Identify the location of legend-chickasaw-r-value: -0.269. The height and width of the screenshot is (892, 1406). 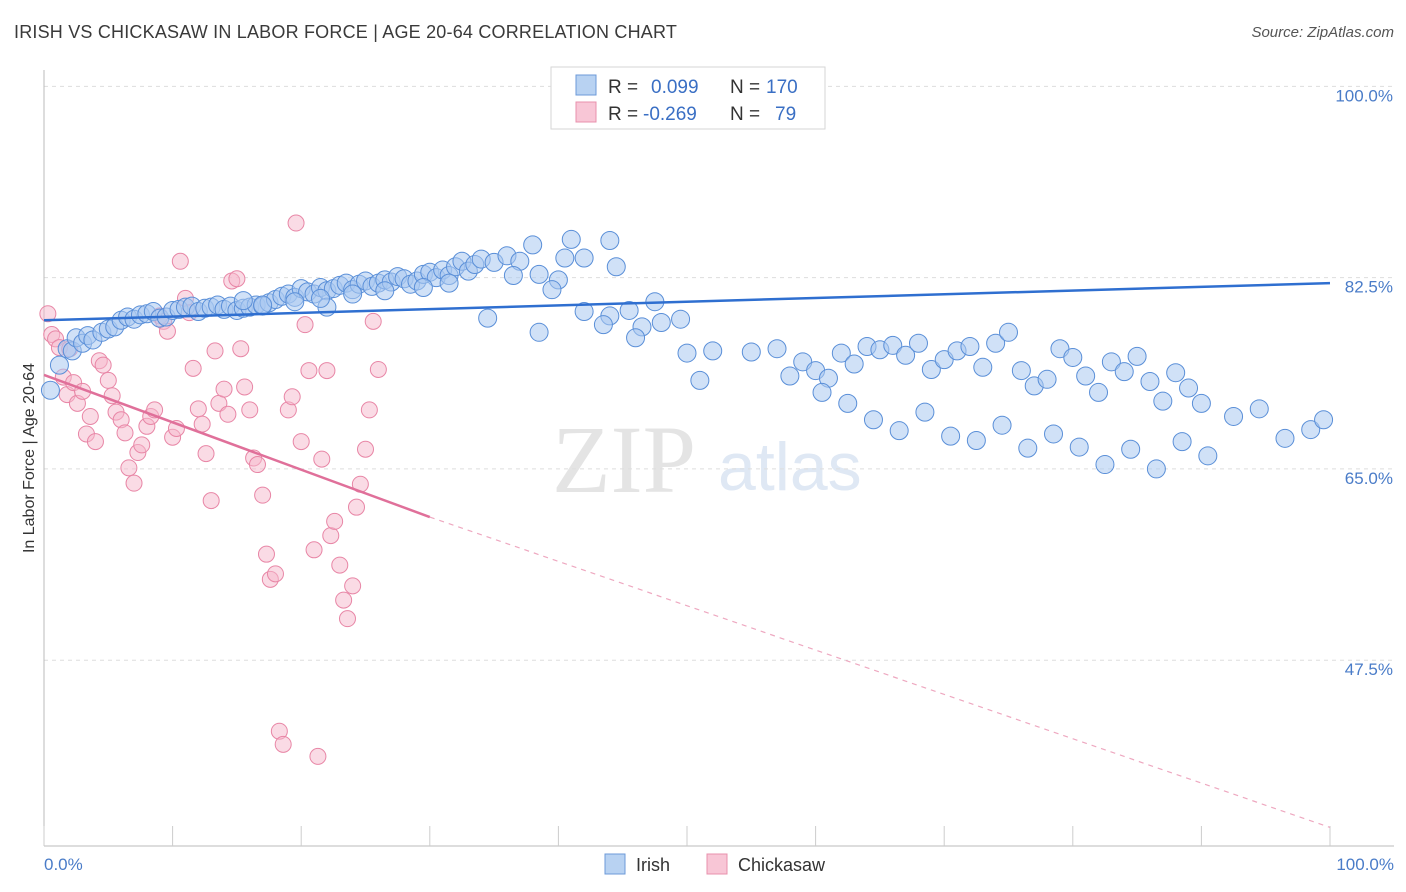
(670, 114).